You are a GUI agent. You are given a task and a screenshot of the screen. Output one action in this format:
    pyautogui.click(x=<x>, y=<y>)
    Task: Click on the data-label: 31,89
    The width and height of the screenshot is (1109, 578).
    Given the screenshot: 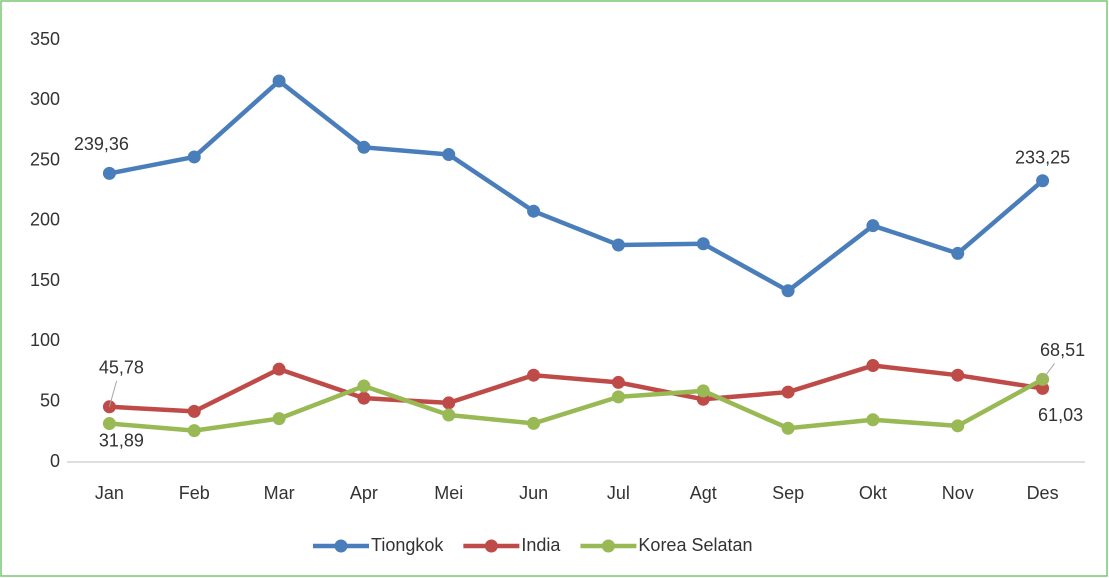 What is the action you would take?
    pyautogui.click(x=121, y=440)
    